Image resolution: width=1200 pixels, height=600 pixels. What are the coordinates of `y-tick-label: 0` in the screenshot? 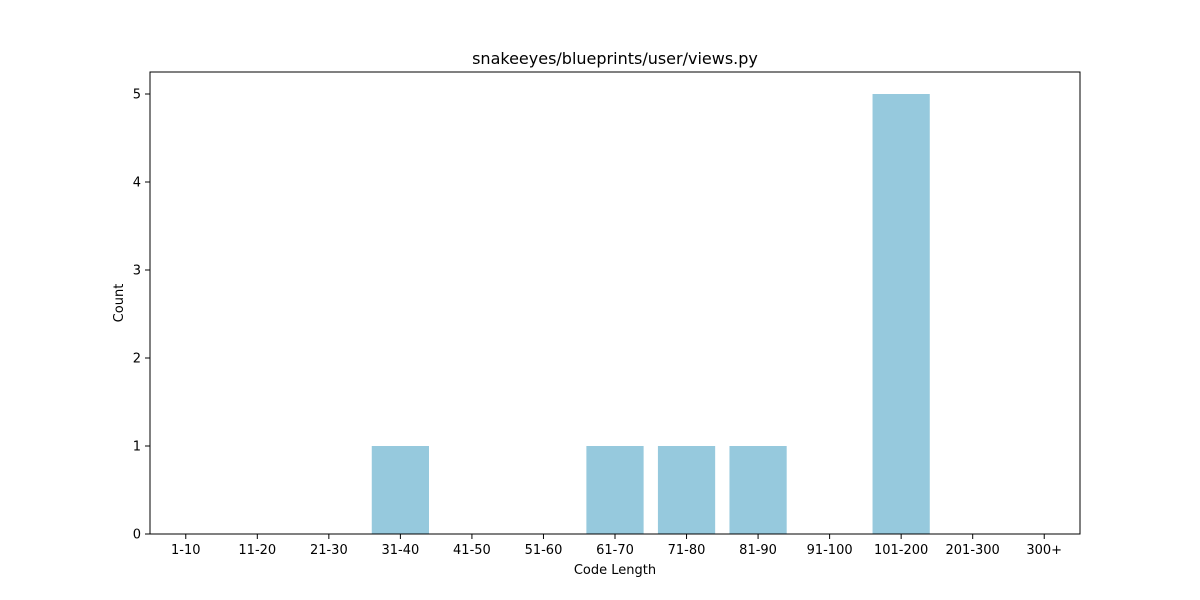 It's located at (137, 535).